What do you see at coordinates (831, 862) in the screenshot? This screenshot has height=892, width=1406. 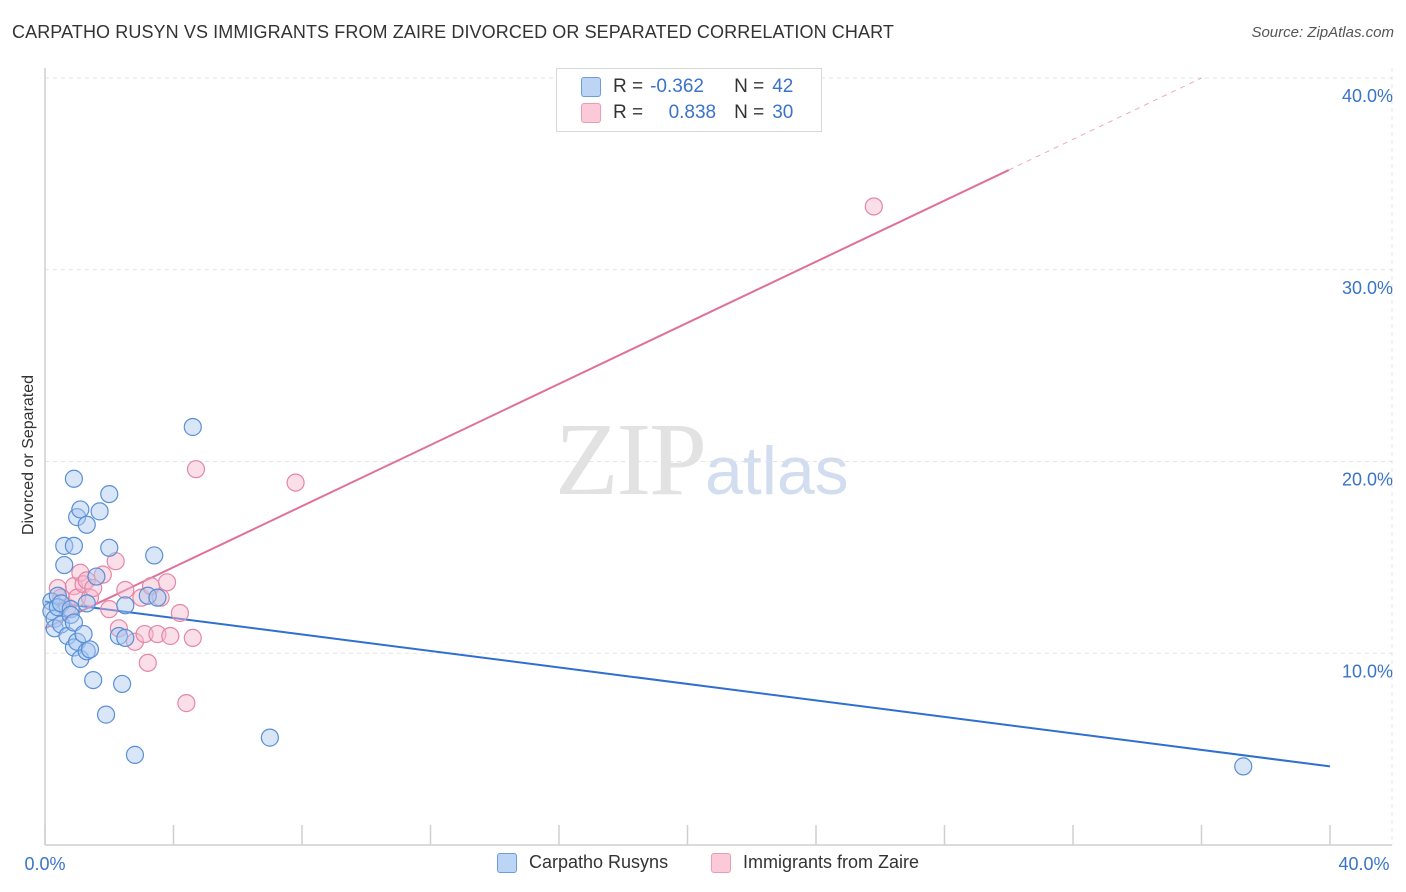 I see `legend-label: Immigrants from Zaire` at bounding box center [831, 862].